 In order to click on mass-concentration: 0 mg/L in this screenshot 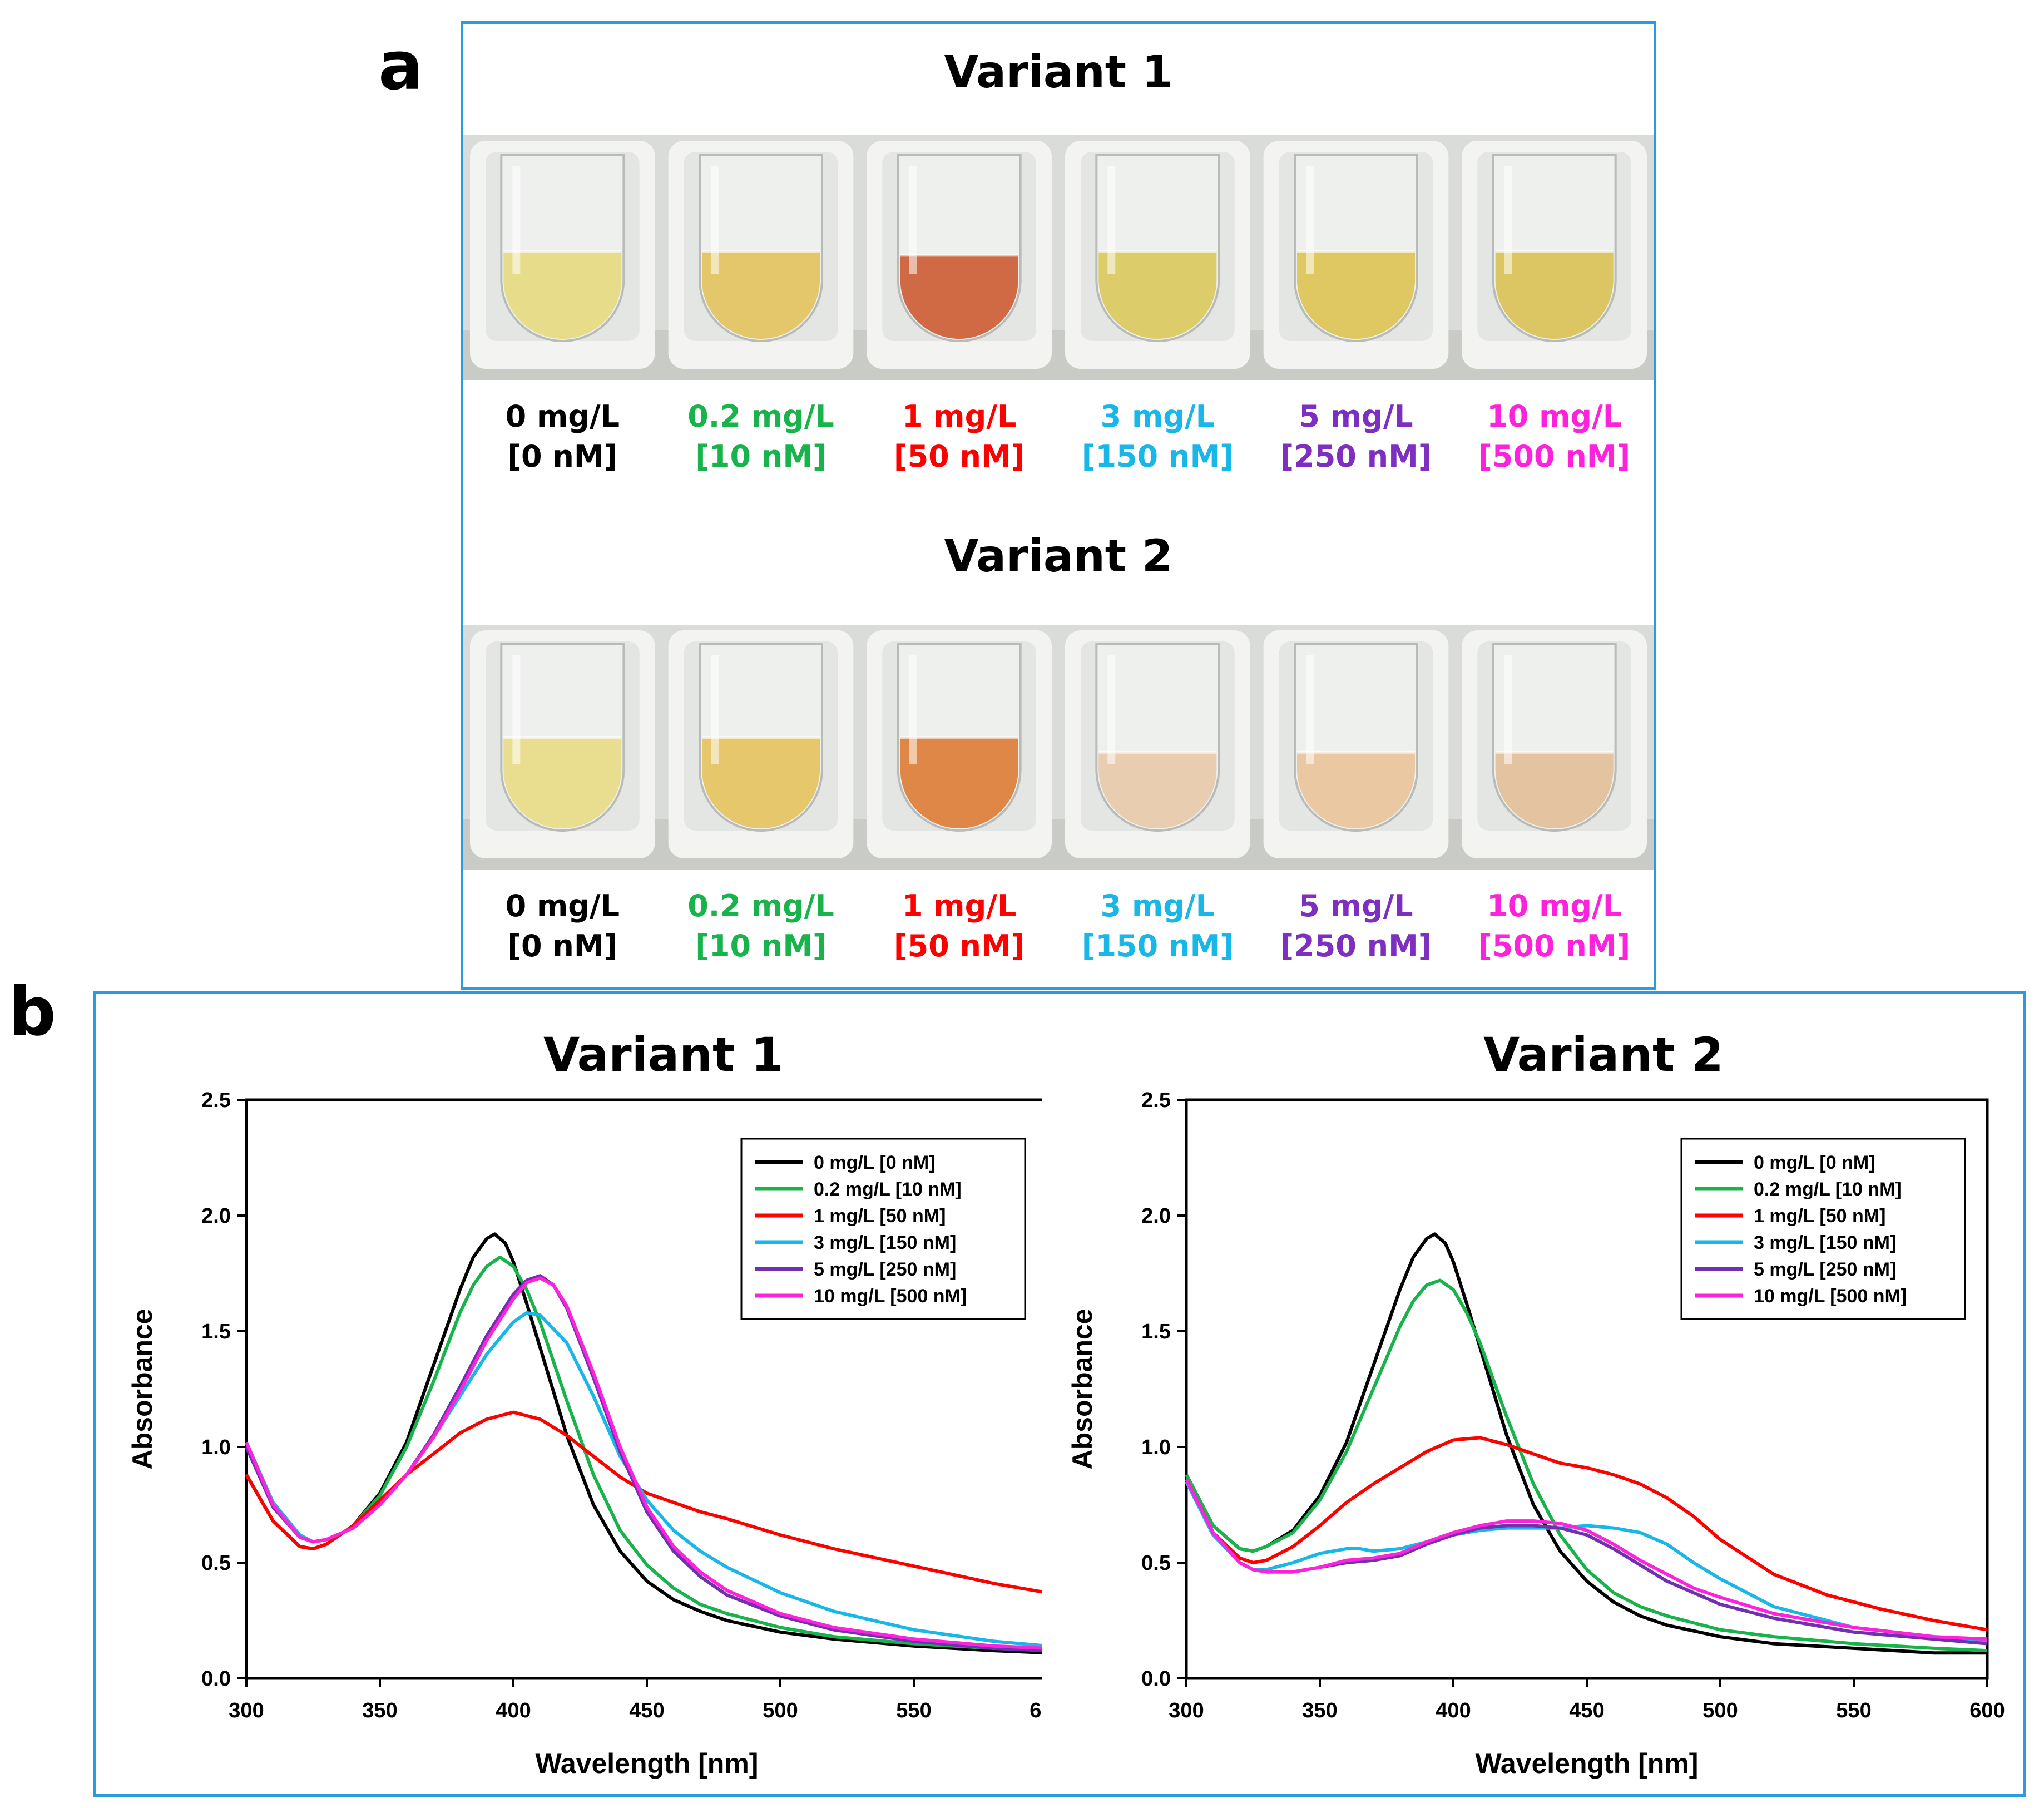, I will do `click(562, 416)`.